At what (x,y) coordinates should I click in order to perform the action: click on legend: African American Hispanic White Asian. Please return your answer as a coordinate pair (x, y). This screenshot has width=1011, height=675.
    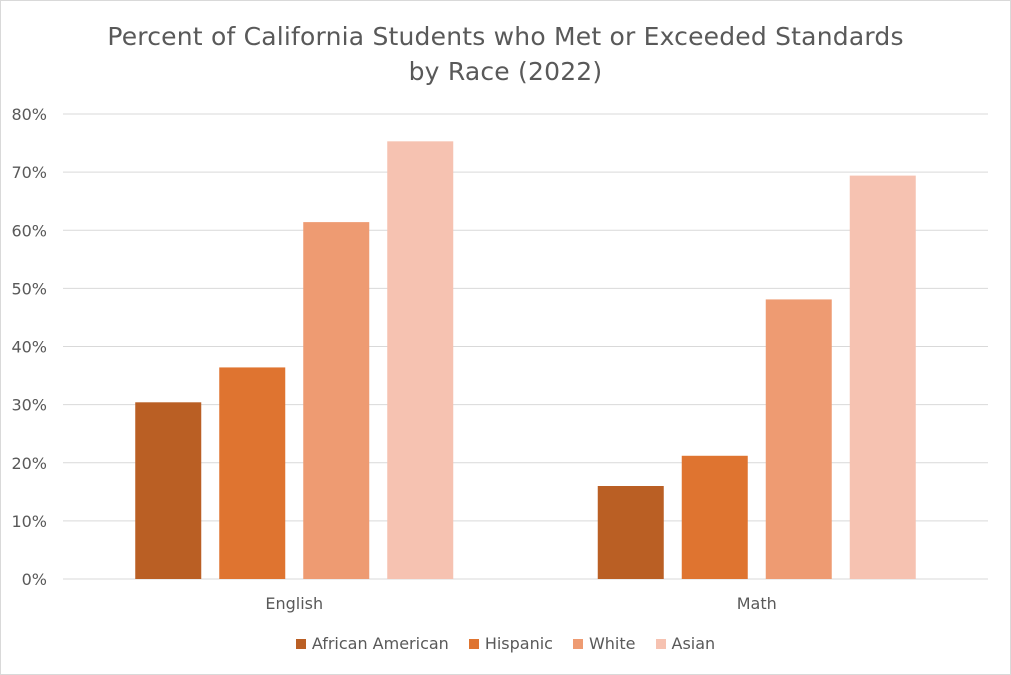
    Looking at the image, I should click on (505, 643).